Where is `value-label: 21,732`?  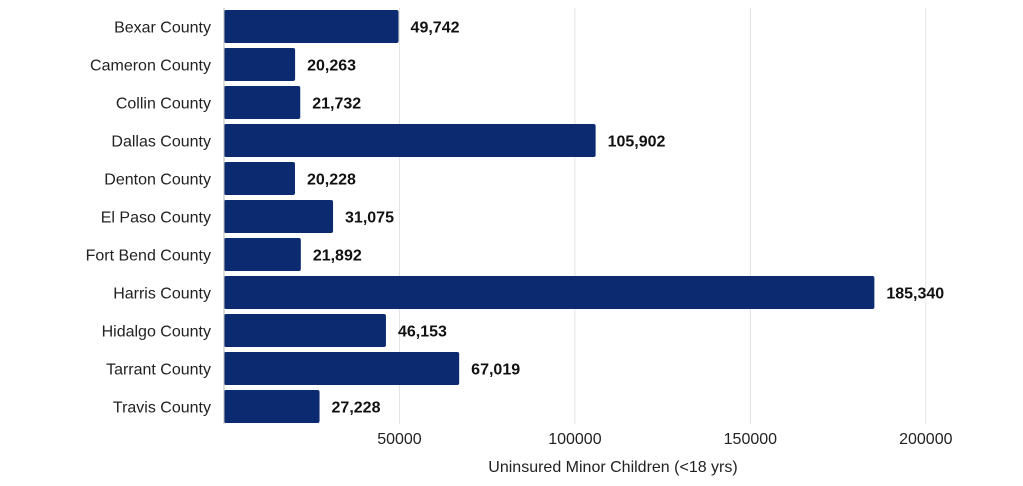 value-label: 21,732 is located at coordinates (336, 104).